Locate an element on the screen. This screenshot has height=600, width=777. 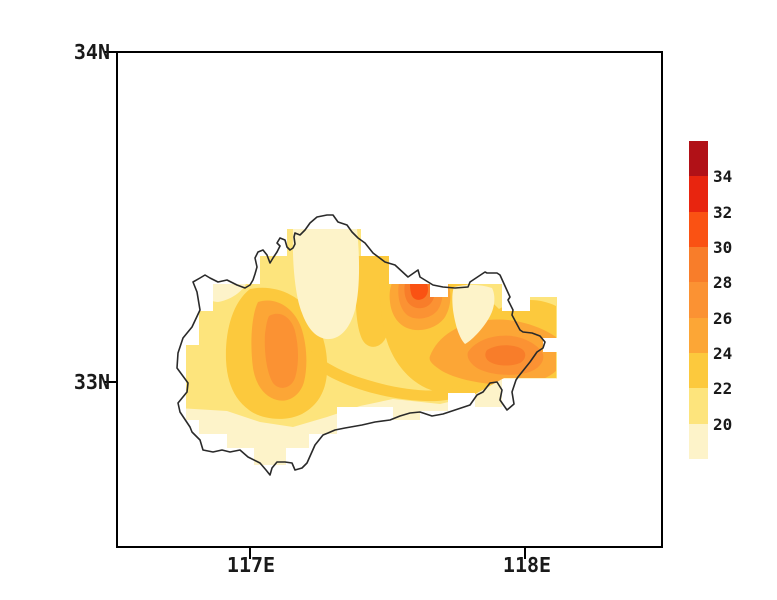
colorbar-label-30: 30 is located at coordinates (722, 247).